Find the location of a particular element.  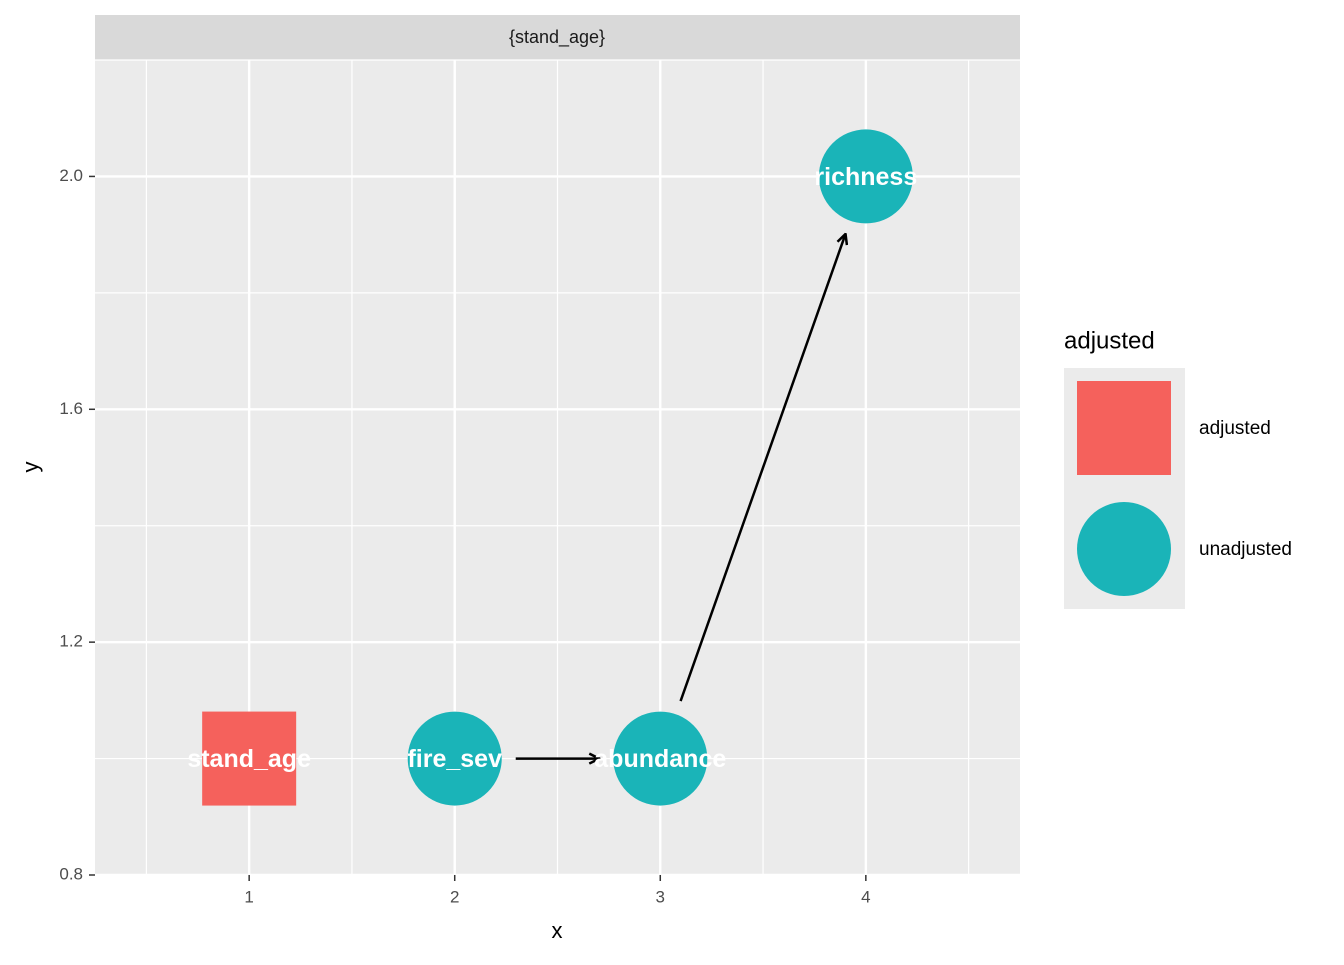

y-tick-label: 0.8 is located at coordinates (71, 873).